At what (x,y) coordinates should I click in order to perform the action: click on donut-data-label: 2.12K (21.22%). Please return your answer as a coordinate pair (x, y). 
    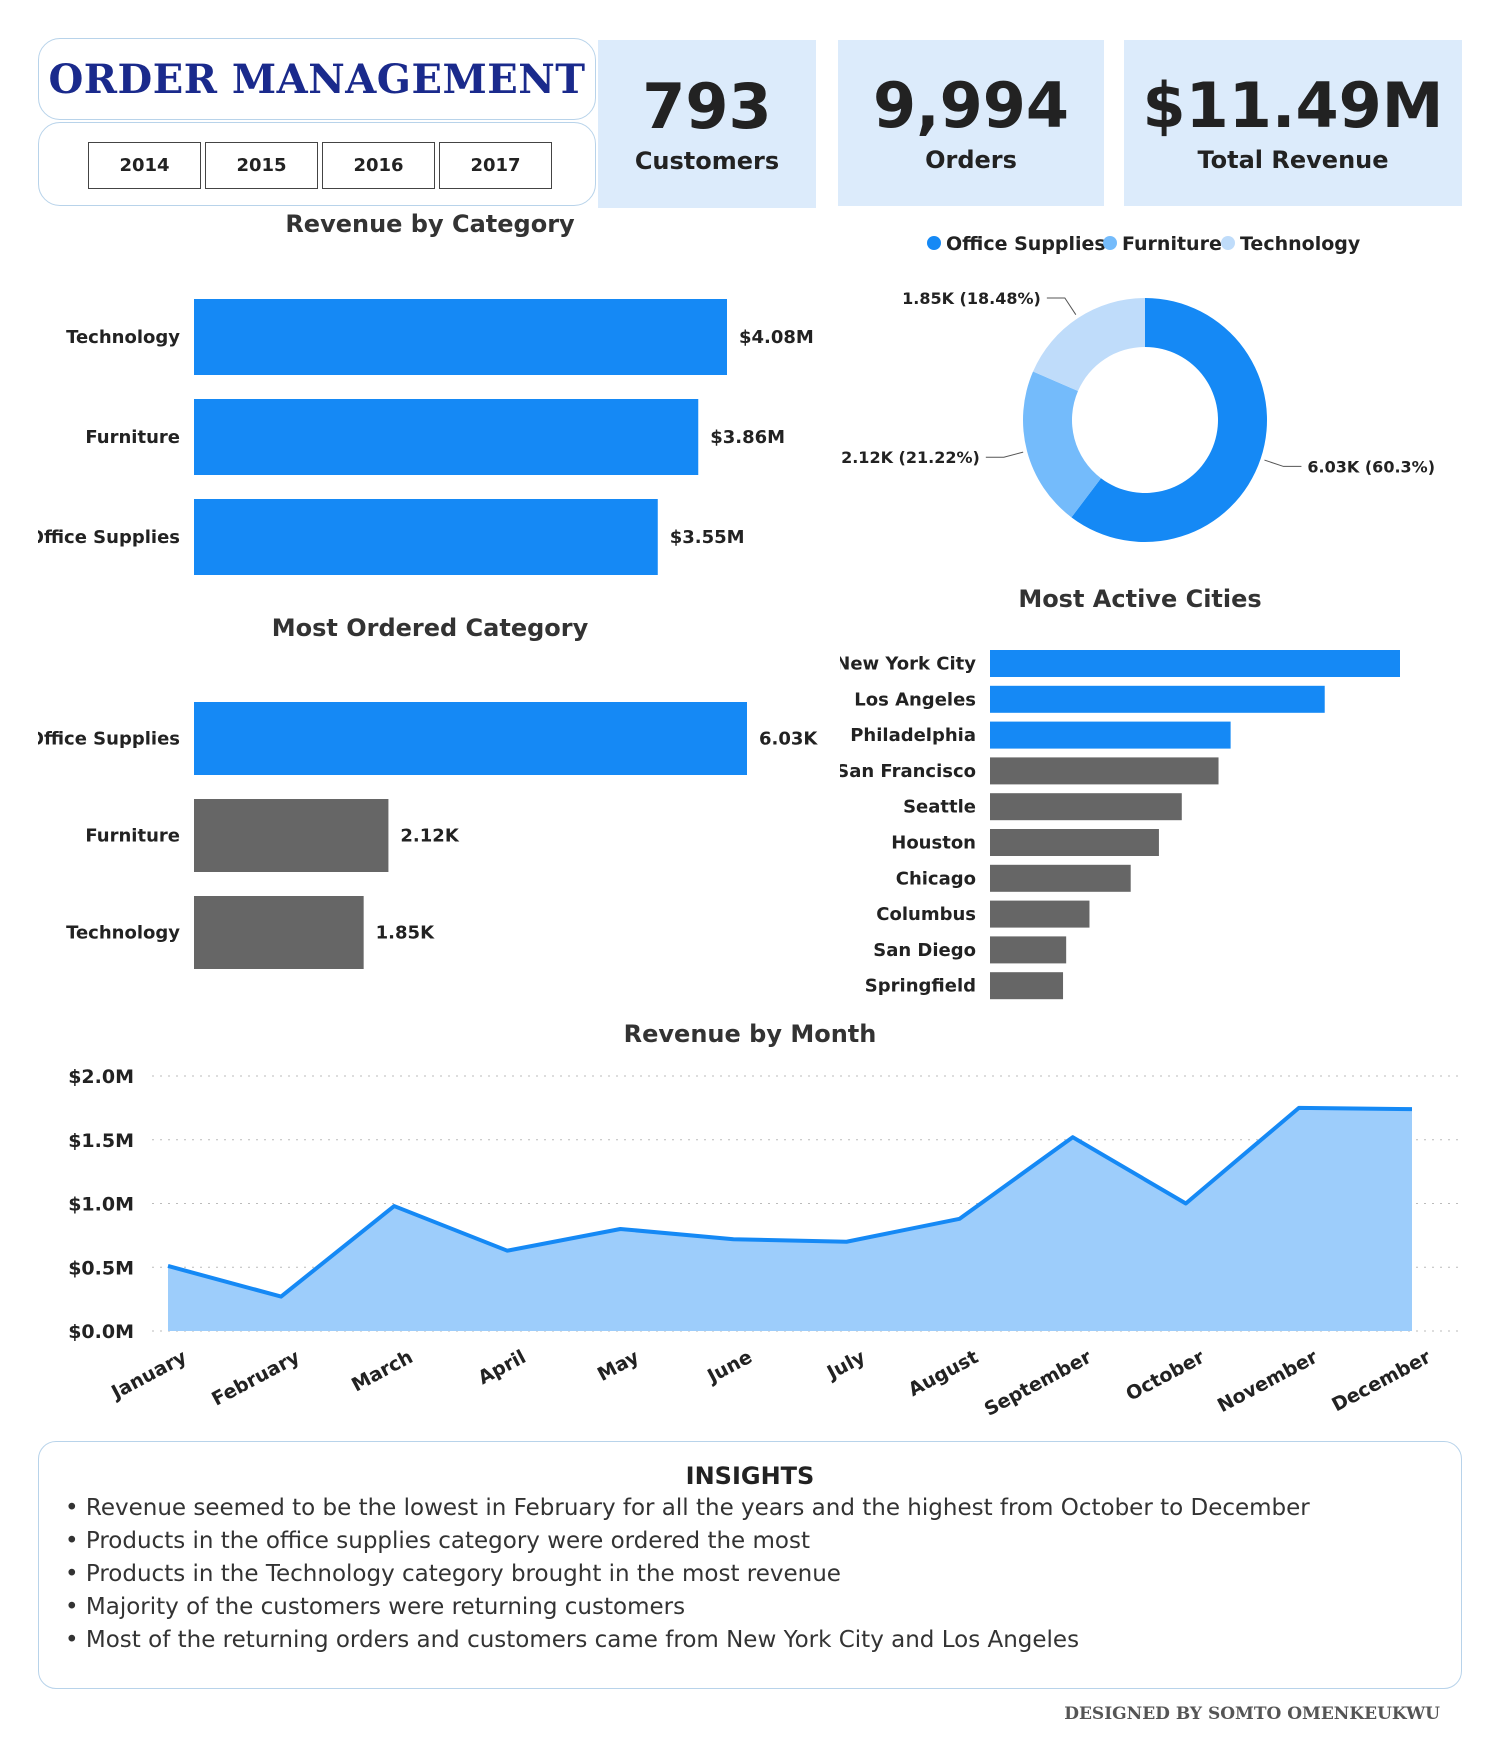
    Looking at the image, I should click on (910, 457).